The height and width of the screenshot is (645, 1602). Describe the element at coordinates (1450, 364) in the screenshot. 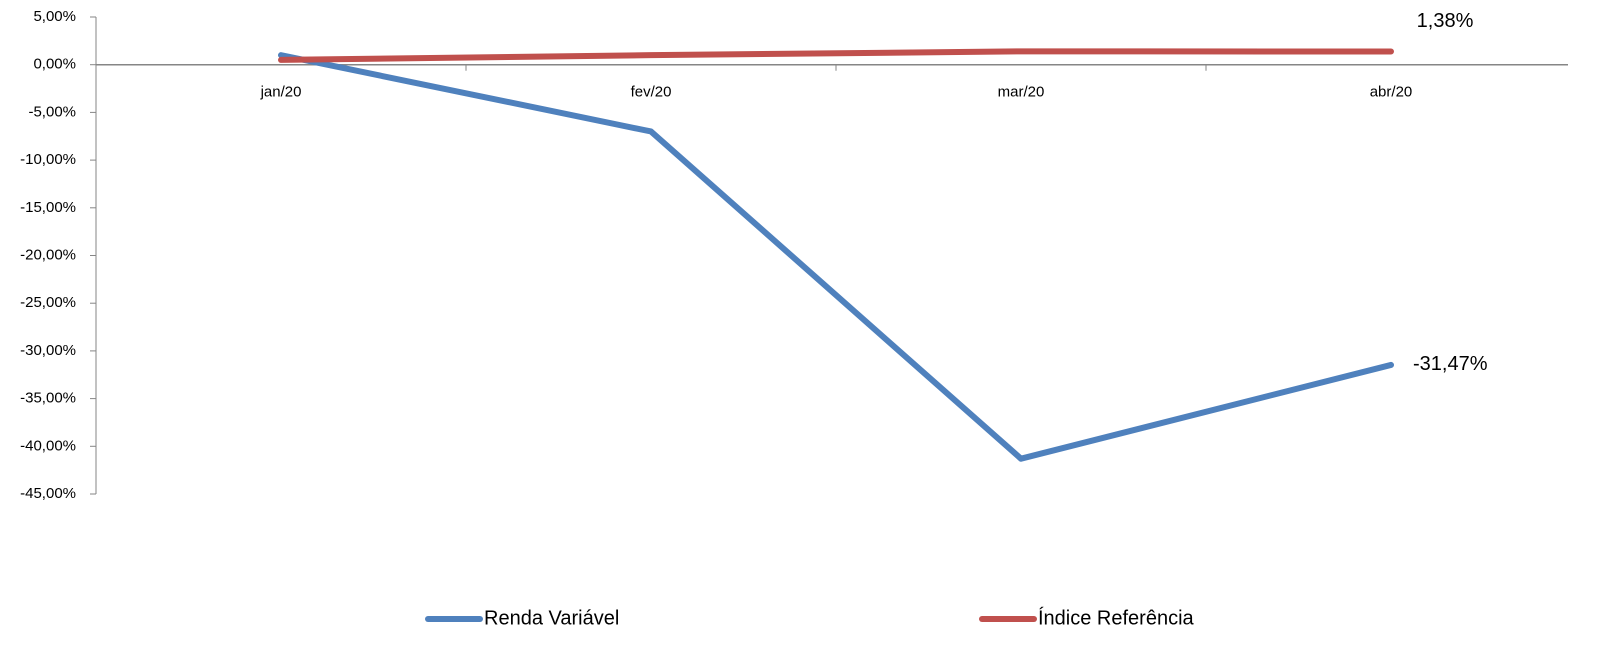

I see `data-label: -31,47%` at that location.